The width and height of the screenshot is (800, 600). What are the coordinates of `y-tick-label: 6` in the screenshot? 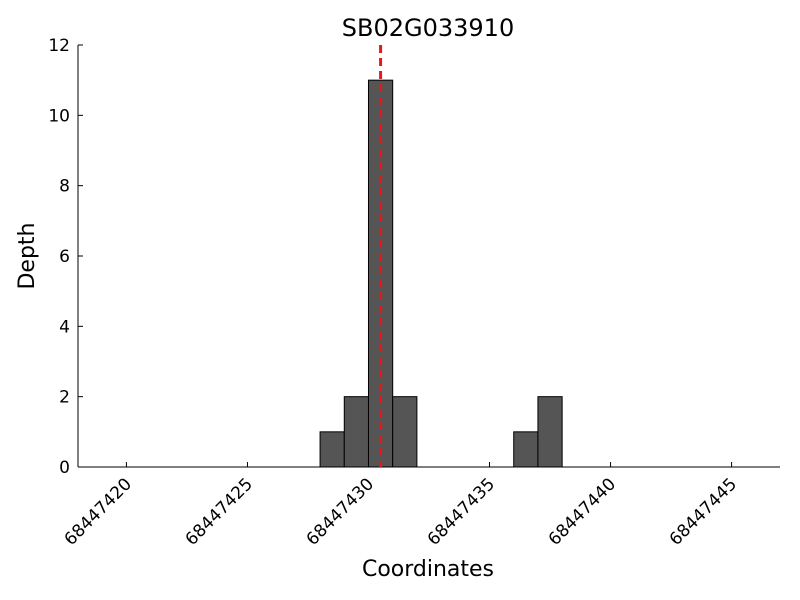 It's located at (64, 257).